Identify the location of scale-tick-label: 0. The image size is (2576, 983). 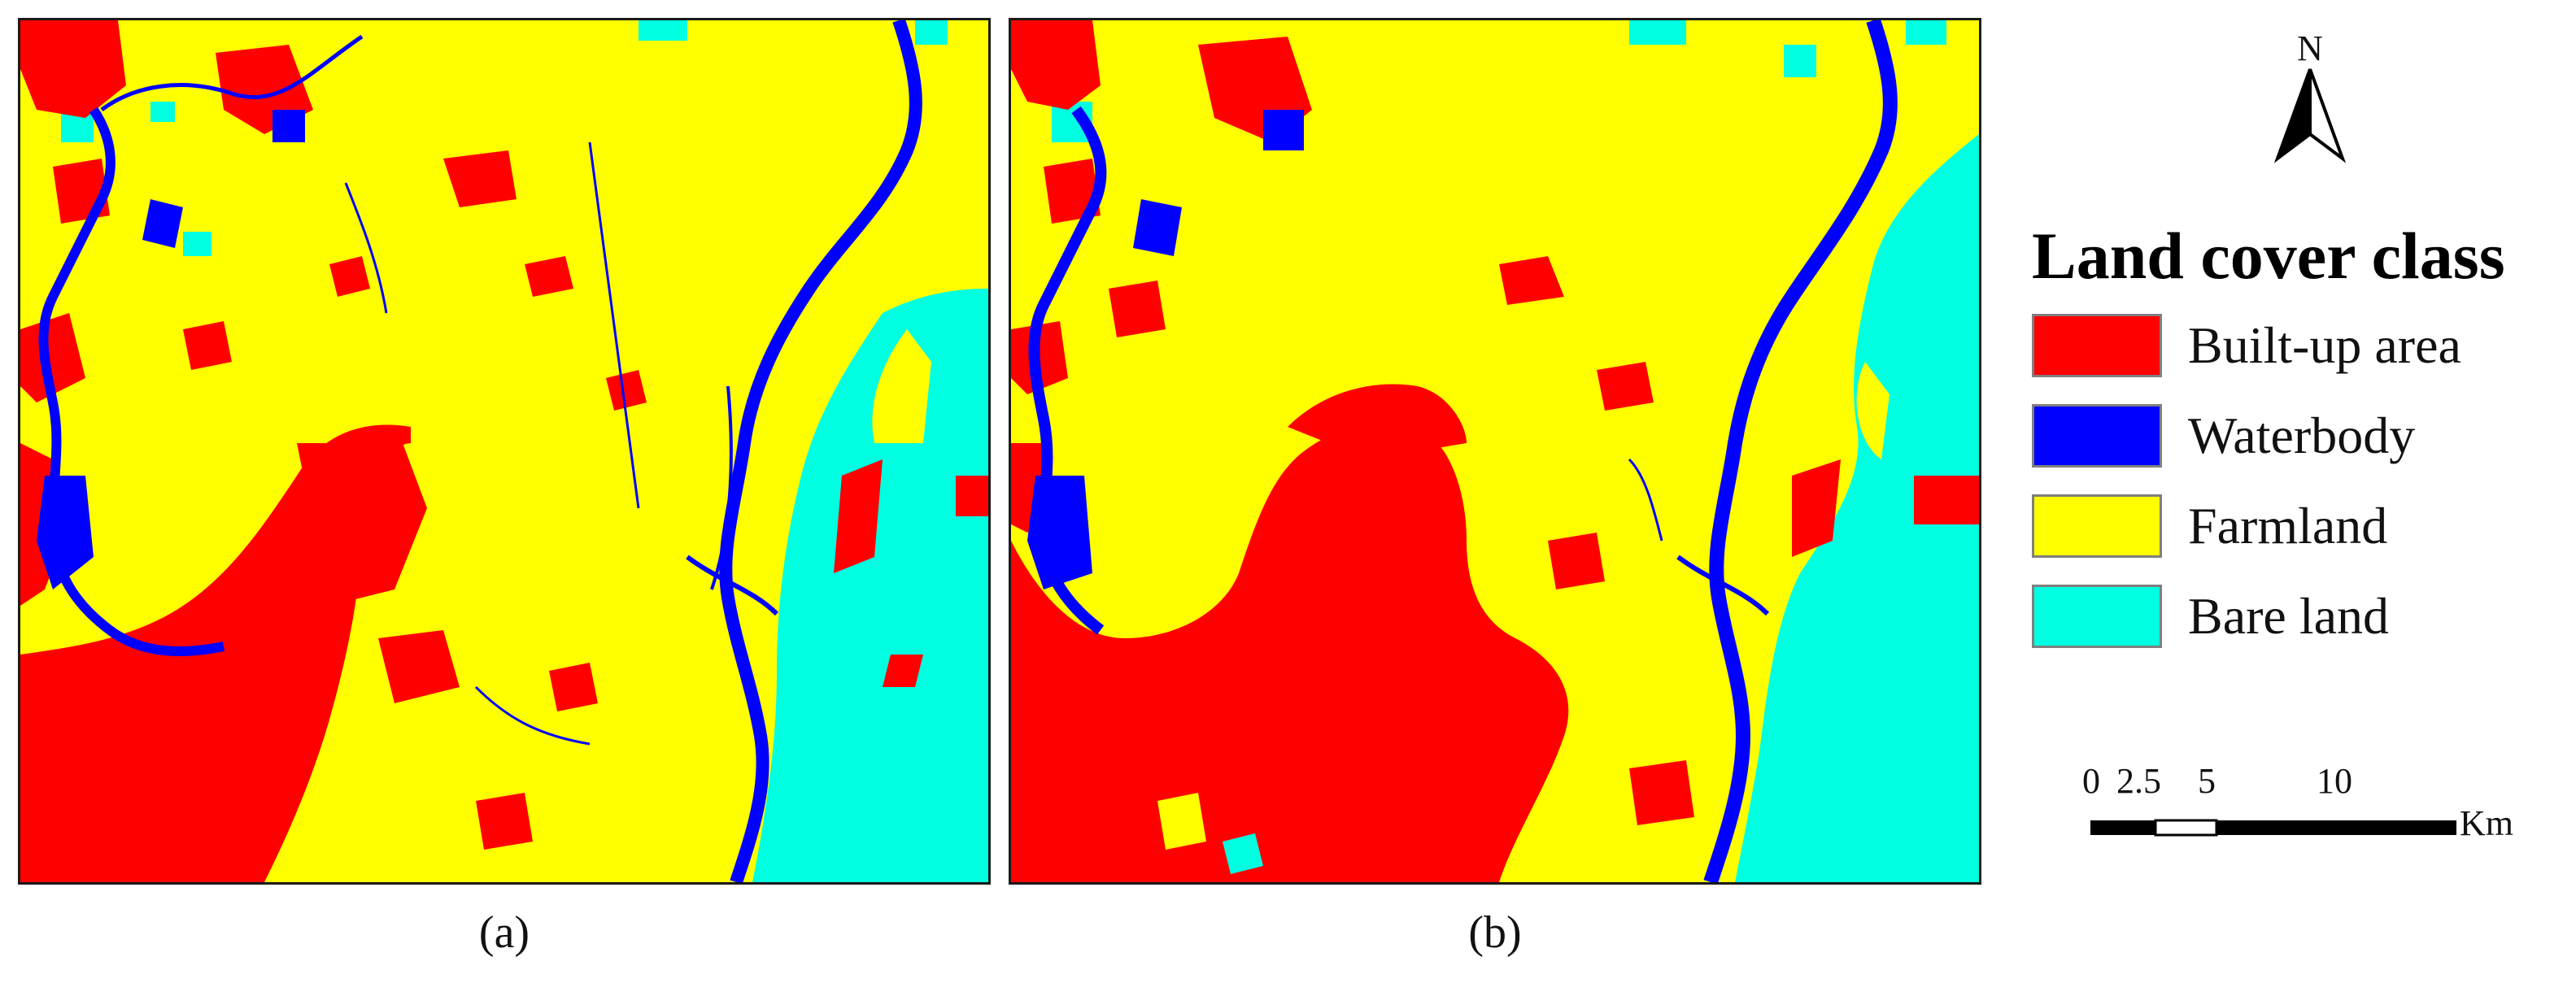
(2091, 781).